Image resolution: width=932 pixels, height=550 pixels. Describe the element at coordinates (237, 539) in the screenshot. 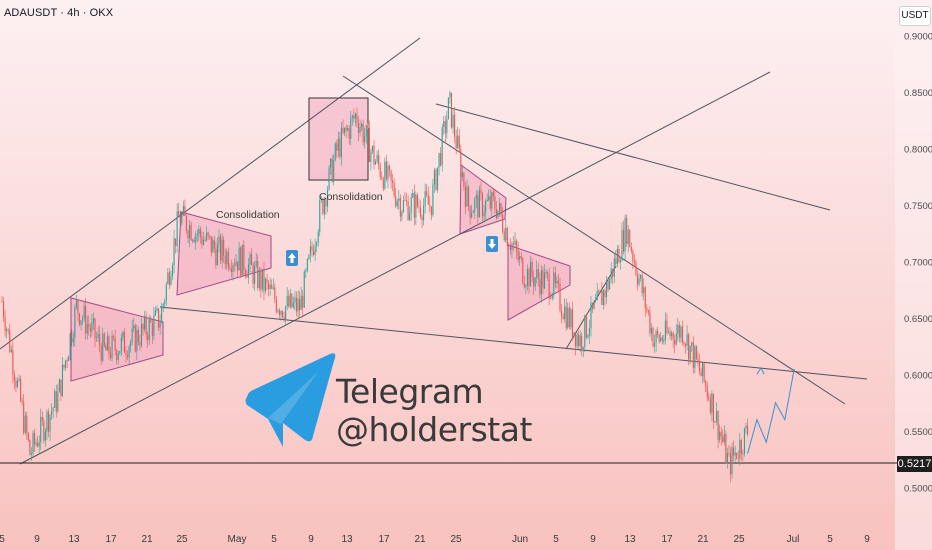

I see `x-tick-label: May` at that location.